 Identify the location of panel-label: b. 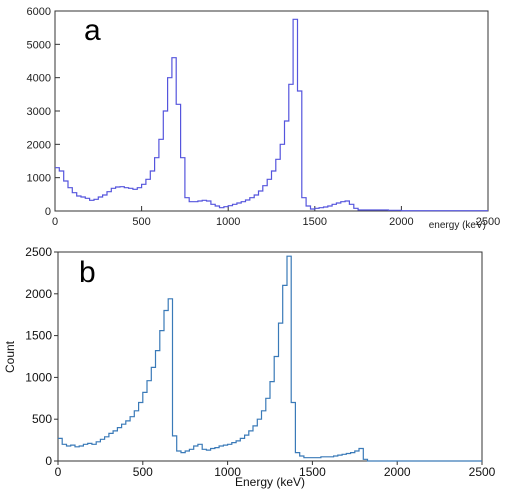
(87, 272).